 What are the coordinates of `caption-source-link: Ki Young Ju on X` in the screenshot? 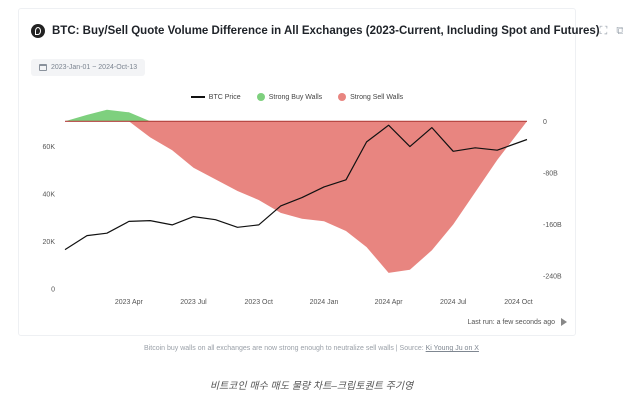 It's located at (452, 348).